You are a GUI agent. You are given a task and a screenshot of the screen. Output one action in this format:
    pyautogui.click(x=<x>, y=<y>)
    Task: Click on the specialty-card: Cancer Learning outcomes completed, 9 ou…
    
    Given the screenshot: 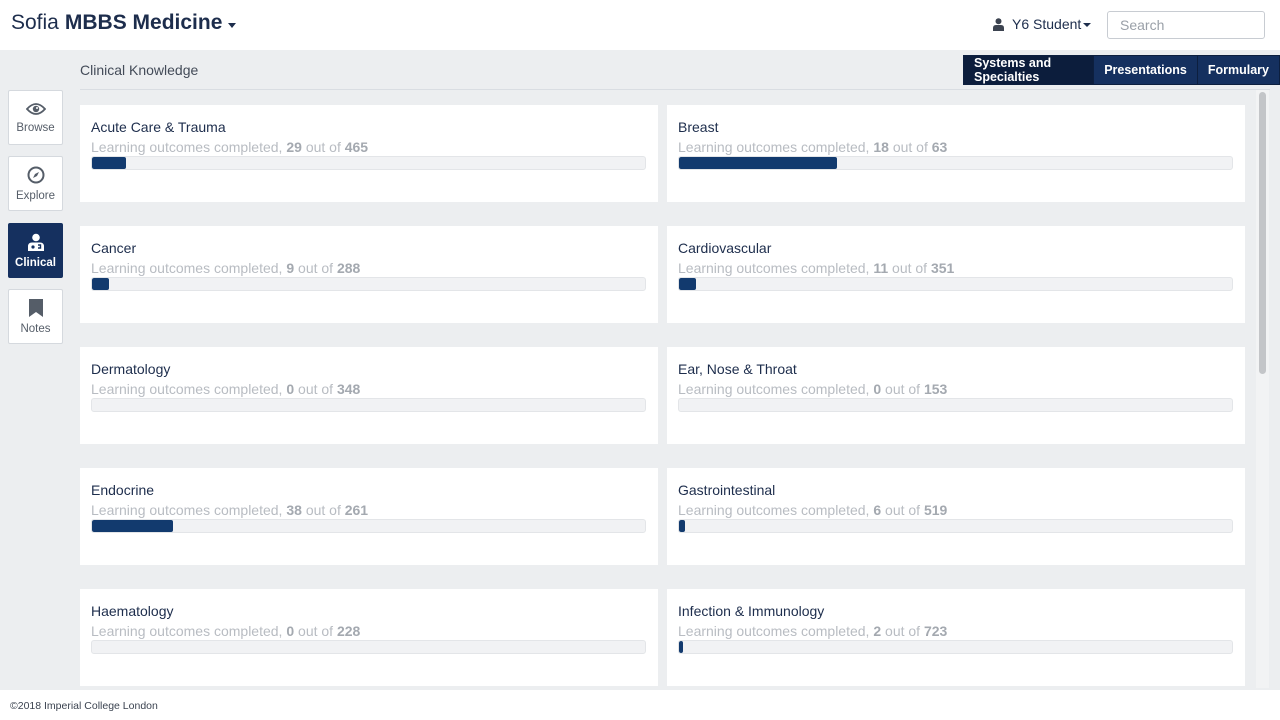 What is the action you would take?
    pyautogui.click(x=369, y=274)
    